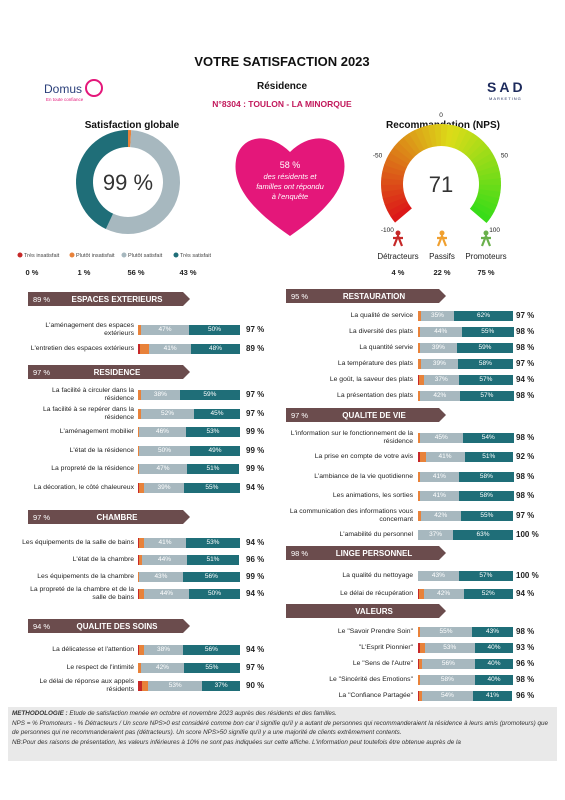 The image size is (565, 800). Describe the element at coordinates (363, 457) in the screenshot. I see `item-label: La prise en compte de votre avis` at that location.